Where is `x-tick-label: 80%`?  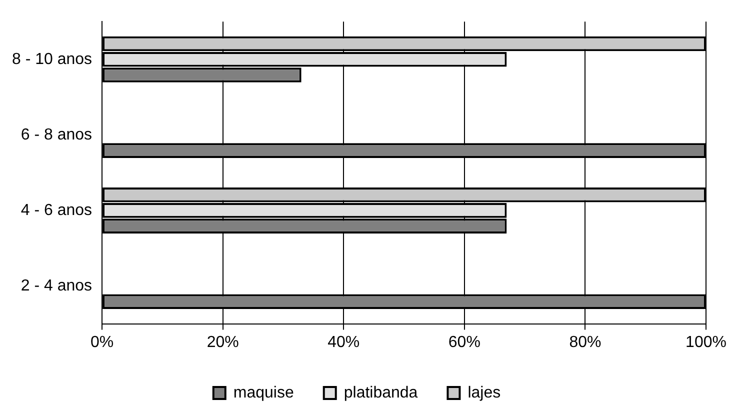 x-tick-label: 80% is located at coordinates (585, 342).